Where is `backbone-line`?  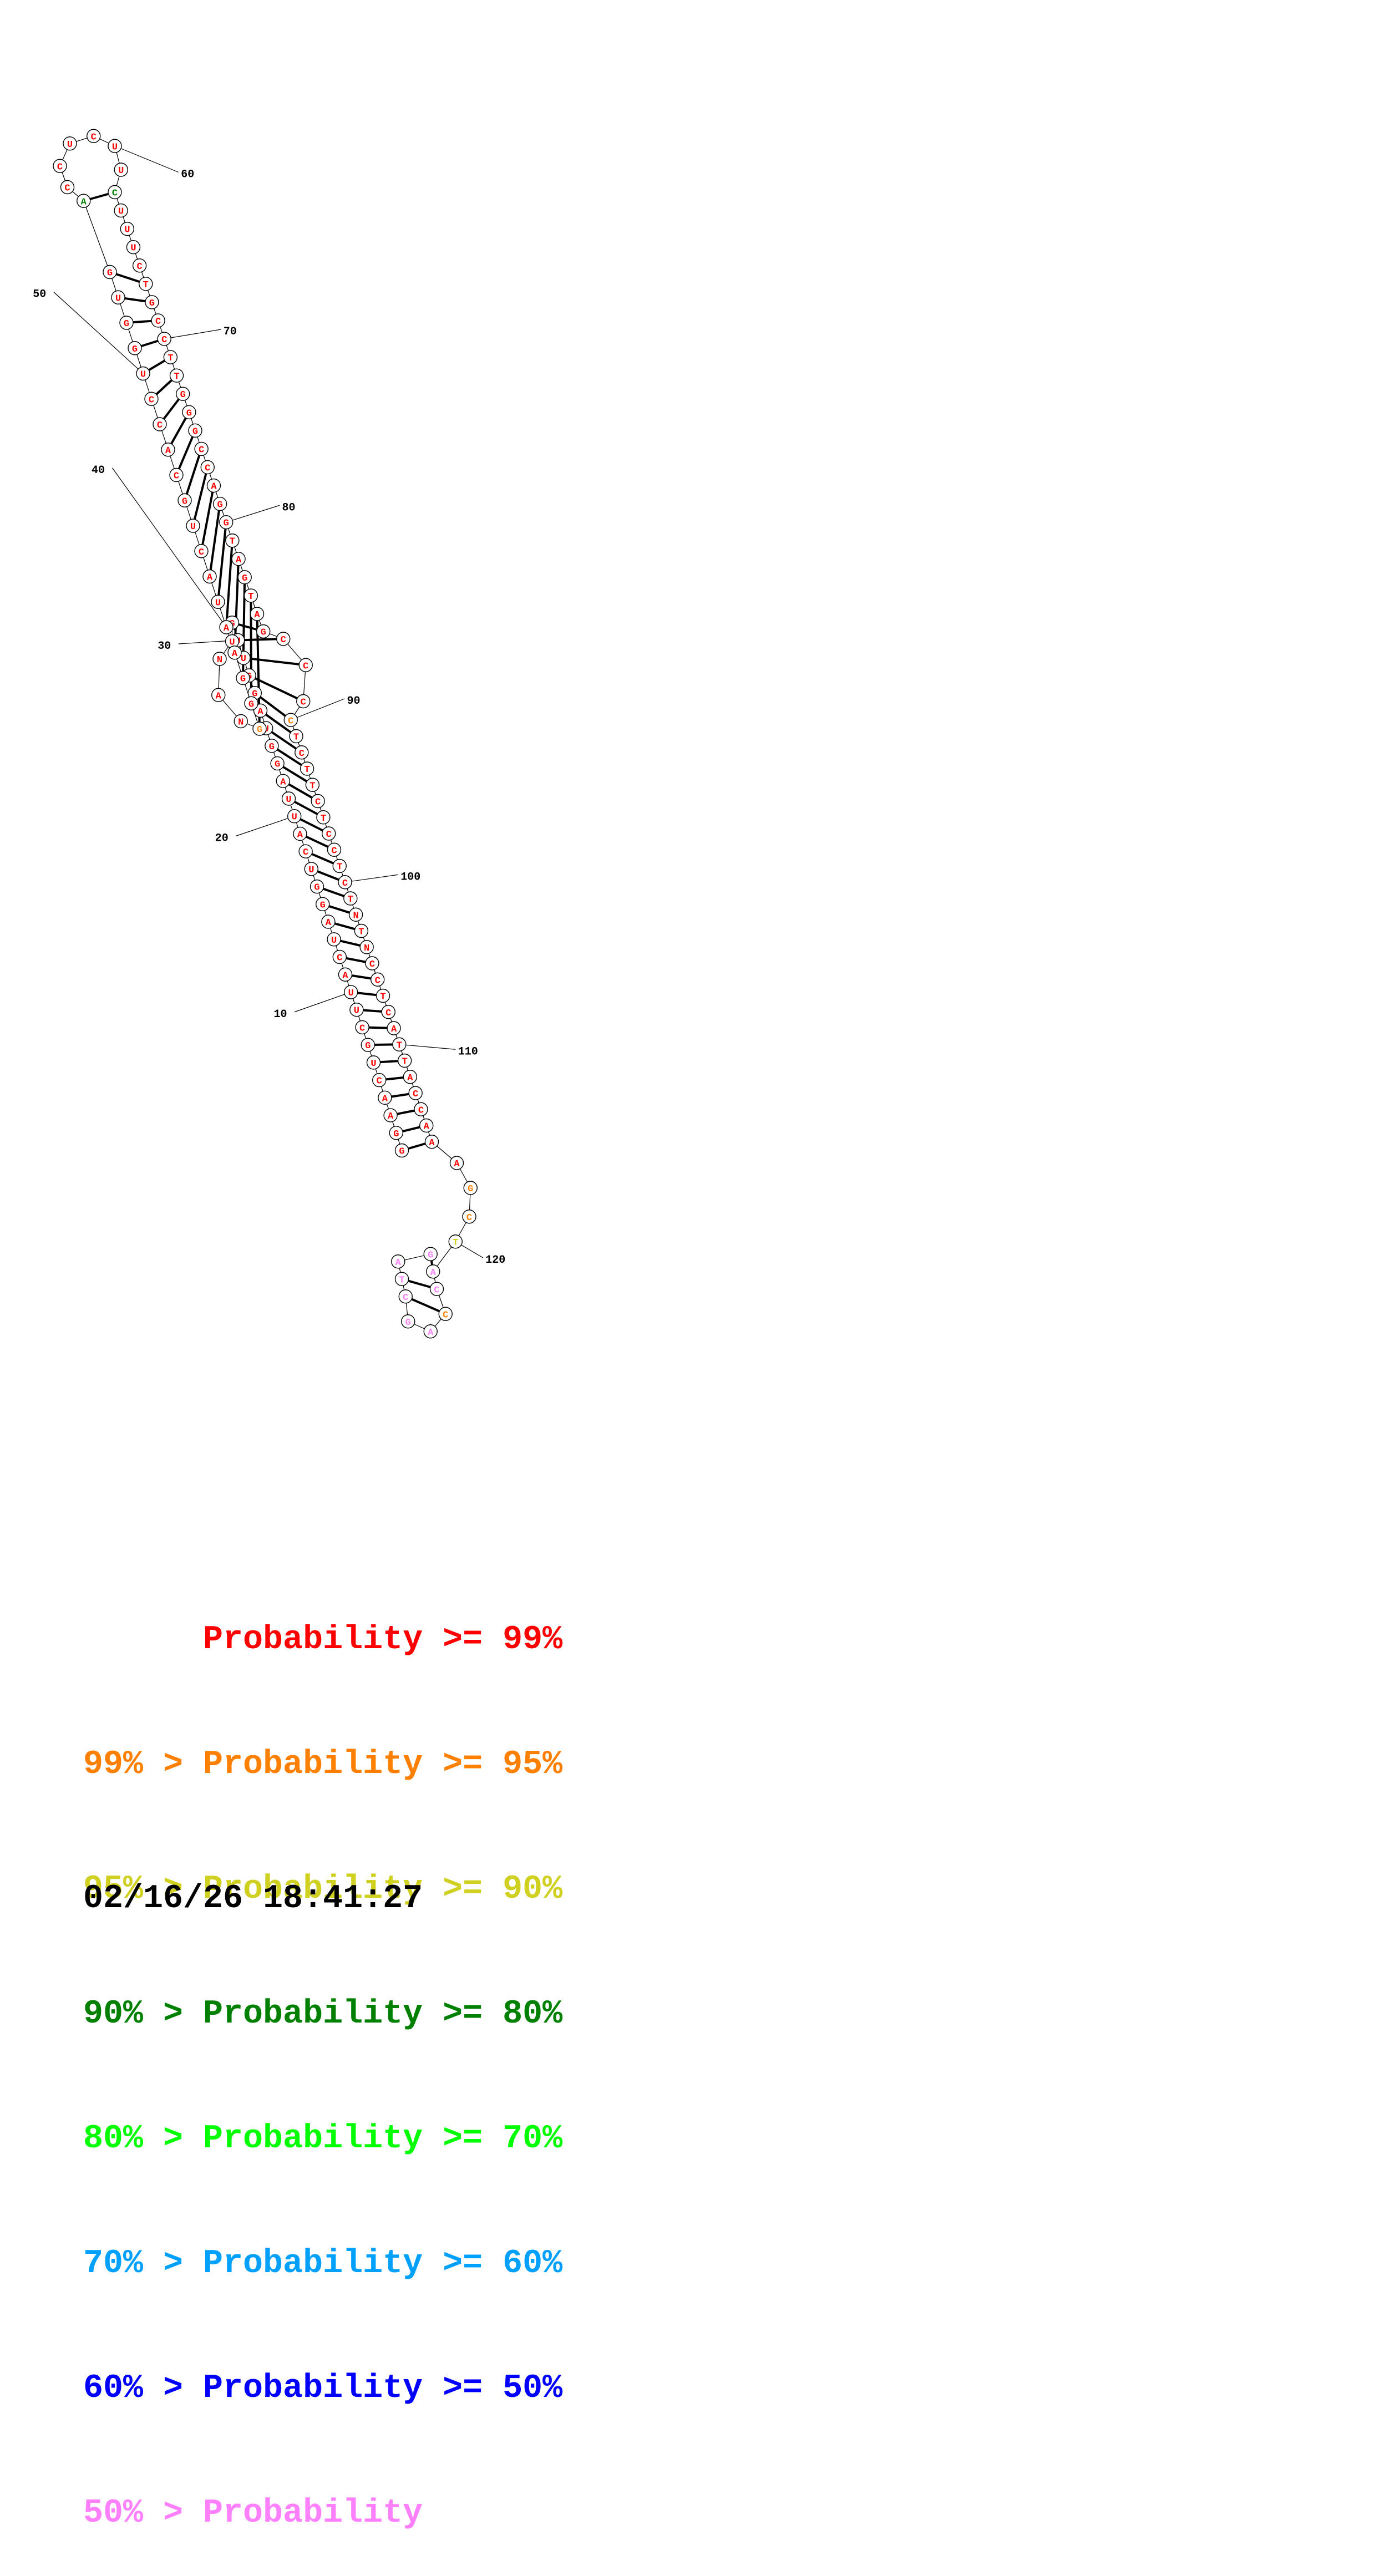 backbone-line is located at coordinates (96, 236).